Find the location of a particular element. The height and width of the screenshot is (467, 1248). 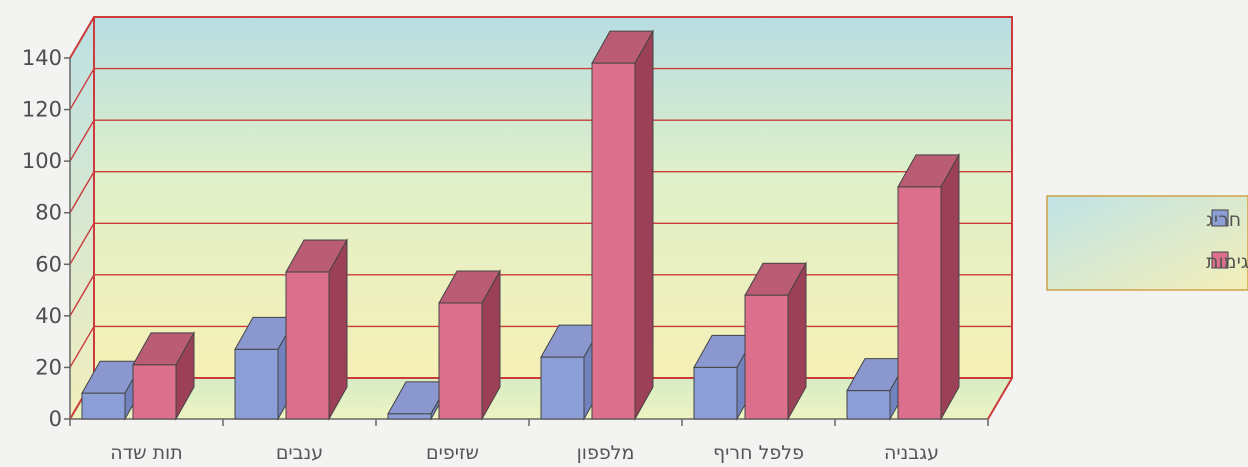

x-axis: תות שדה ענבים שזיפים מלפפון פלפל חריף עגבניה is located at coordinates (529, 441).